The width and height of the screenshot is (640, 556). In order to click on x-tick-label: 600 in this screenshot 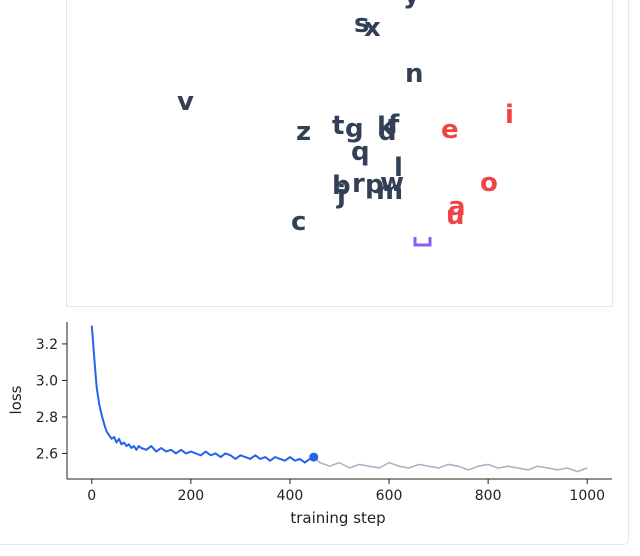, I will do `click(389, 496)`.